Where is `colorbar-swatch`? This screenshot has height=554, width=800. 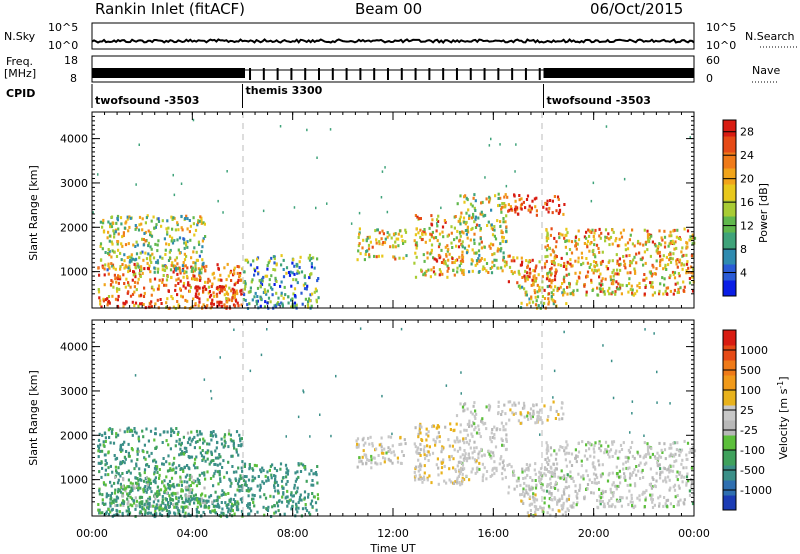
colorbar-swatch is located at coordinates (729, 458).